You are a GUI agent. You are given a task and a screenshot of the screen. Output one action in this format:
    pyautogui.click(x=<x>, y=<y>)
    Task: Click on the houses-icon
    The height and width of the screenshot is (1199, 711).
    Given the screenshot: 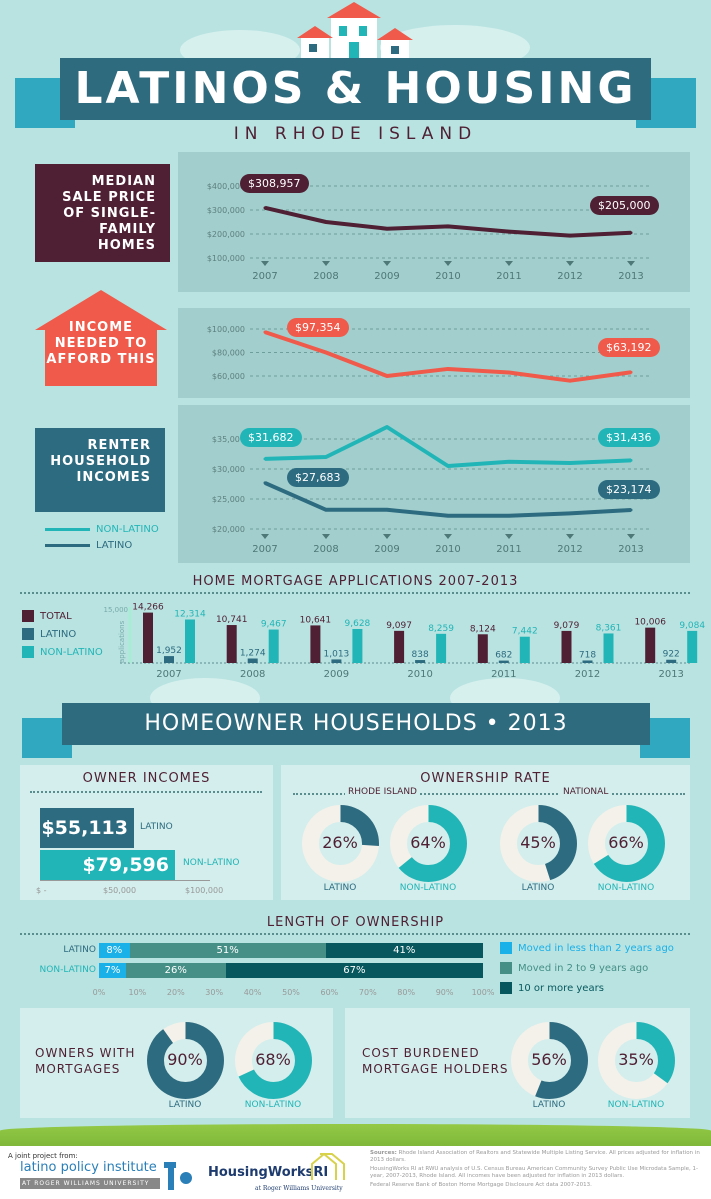 What is the action you would take?
    pyautogui.click(x=355, y=31)
    